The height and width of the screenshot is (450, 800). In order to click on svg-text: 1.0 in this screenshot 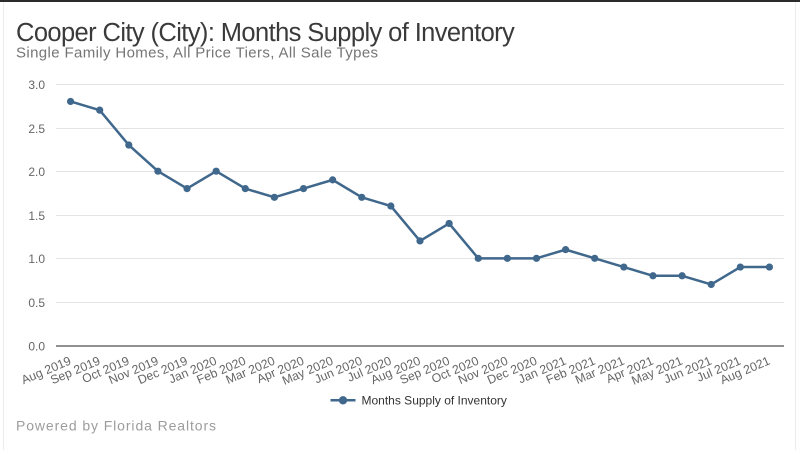, I will do `click(36, 259)`.